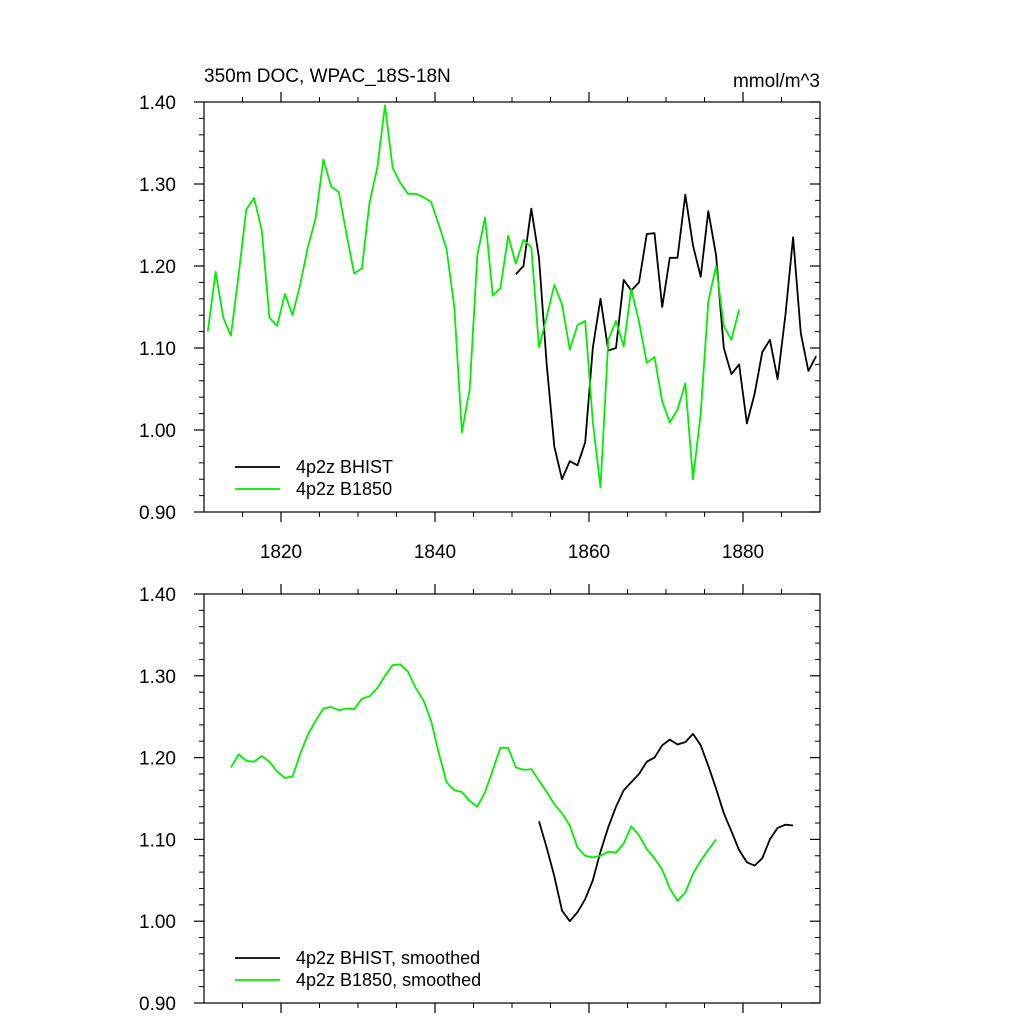  What do you see at coordinates (157, 1004) in the screenshot?
I see `bottom-y-tick-label-0: 0.90` at bounding box center [157, 1004].